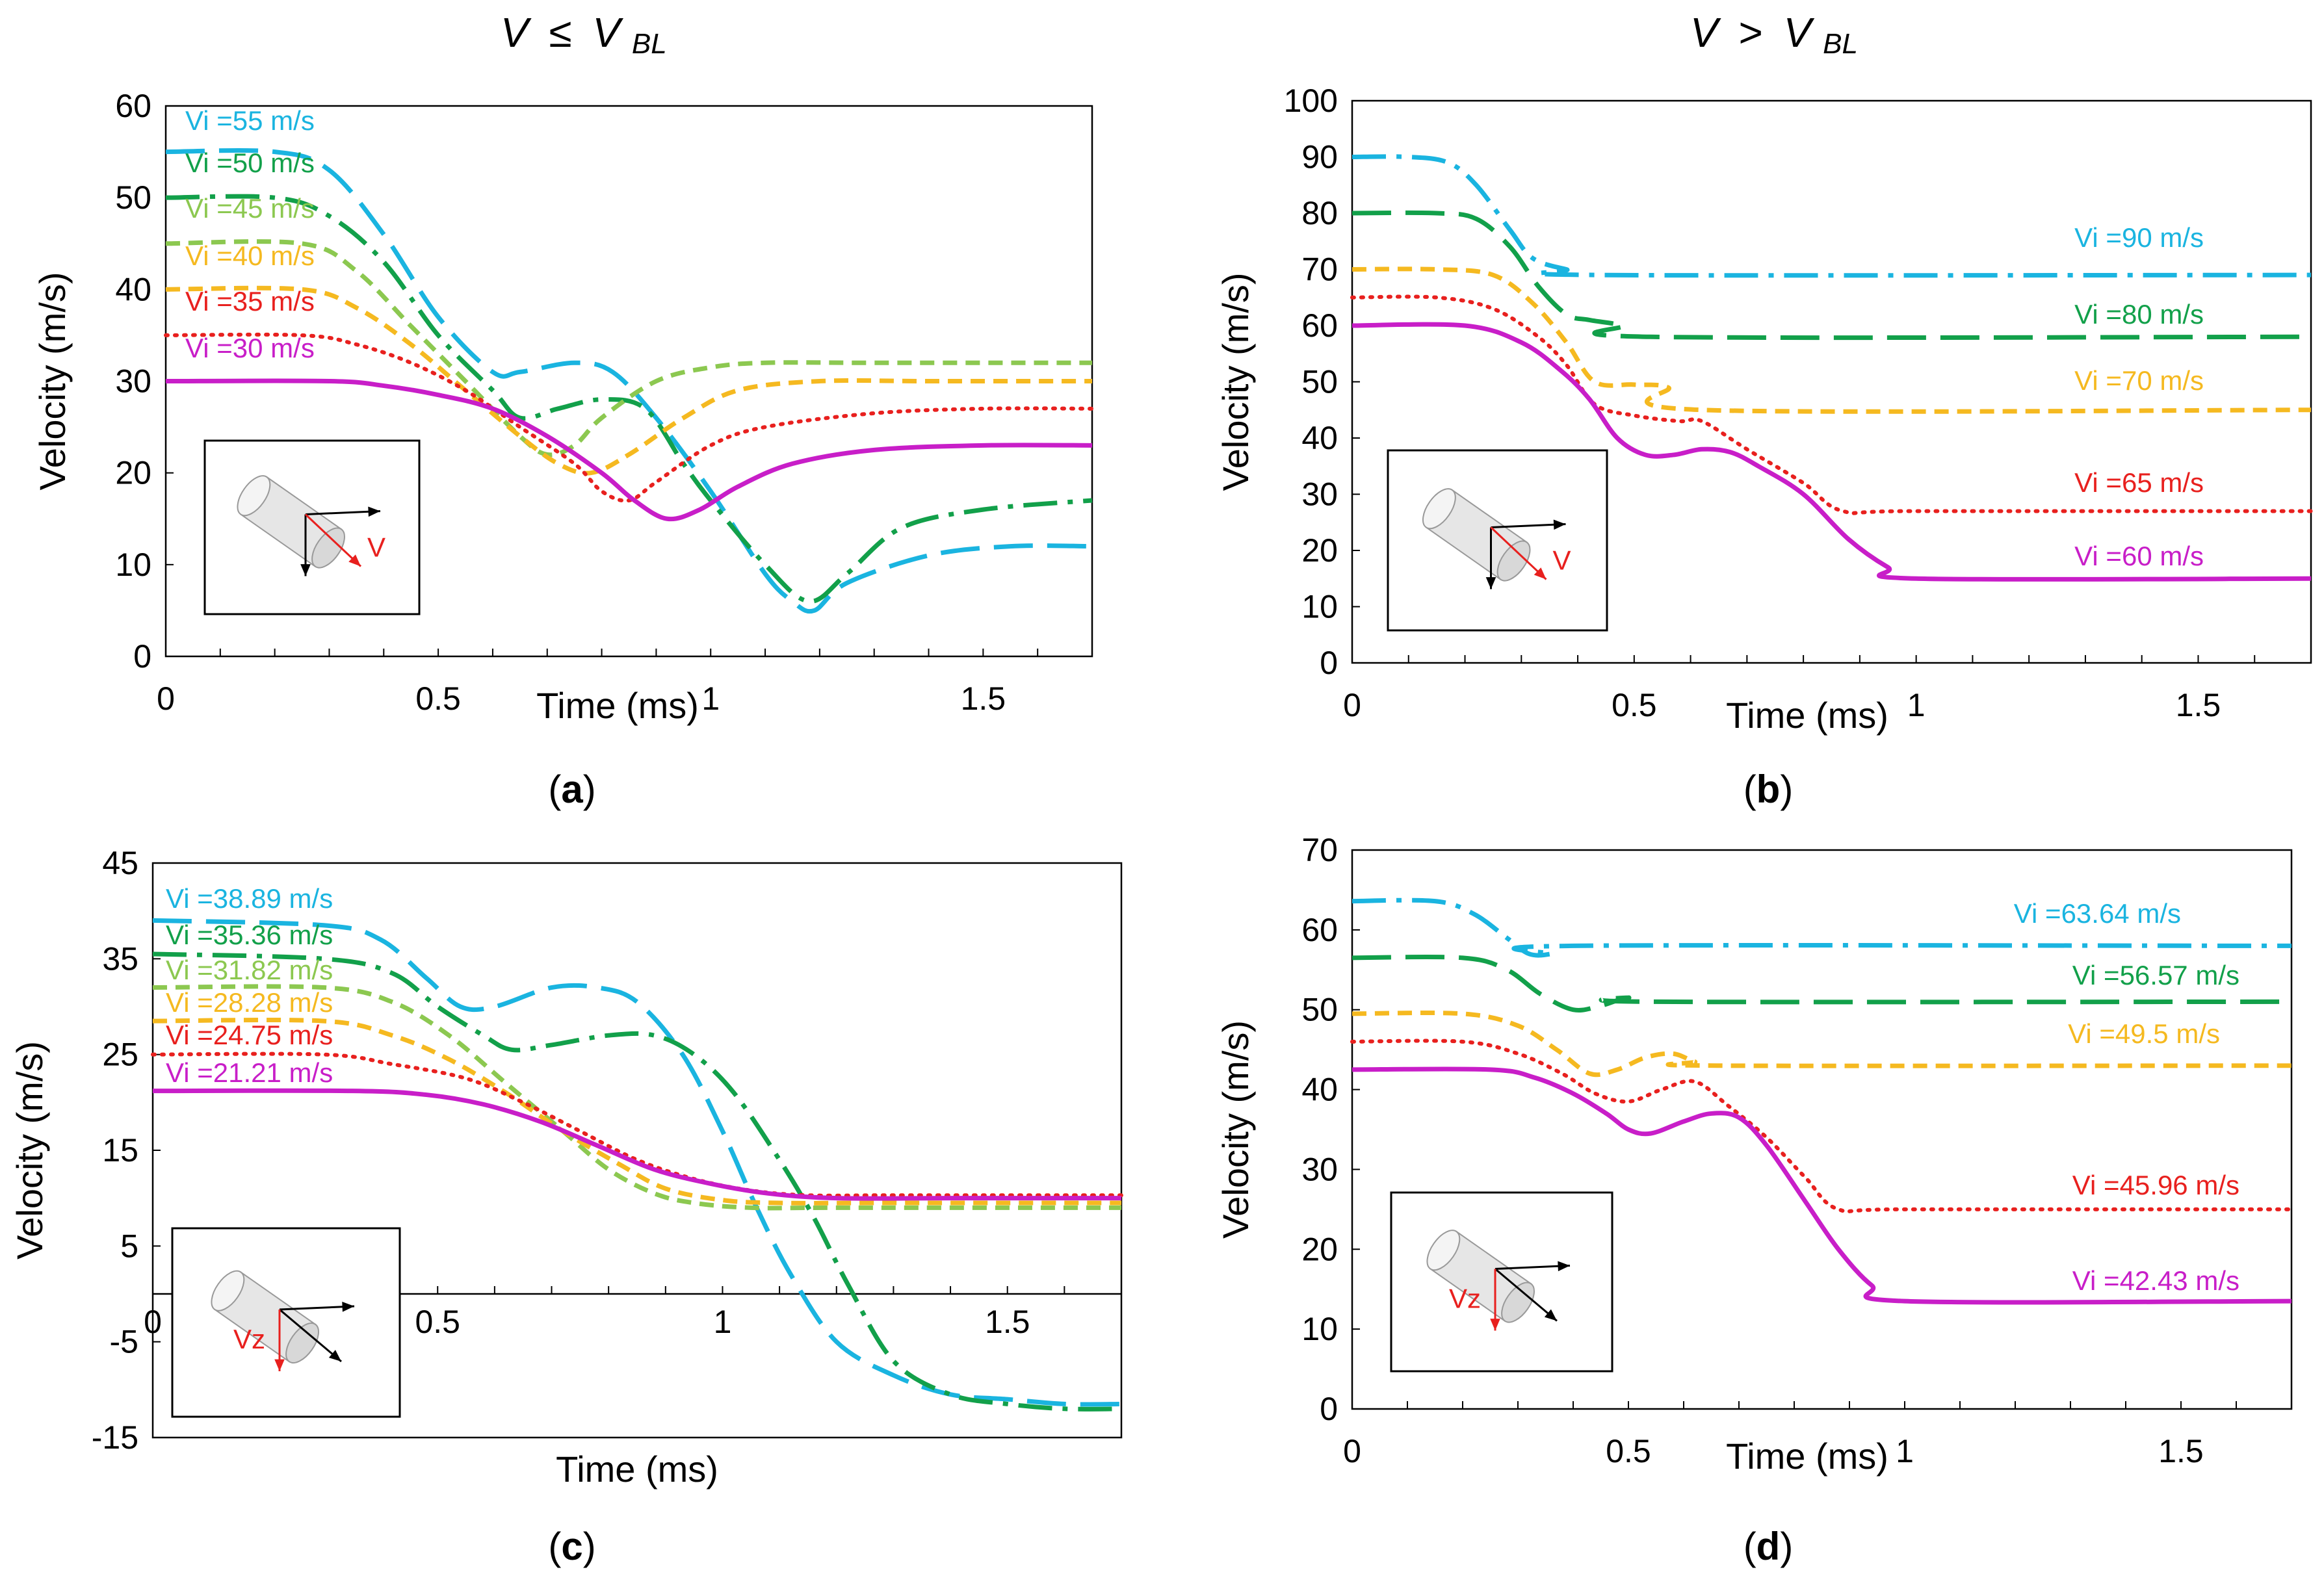  Describe the element at coordinates (2144, 1033) in the screenshot. I see `series-label: Vi =49.5 m/s` at that location.